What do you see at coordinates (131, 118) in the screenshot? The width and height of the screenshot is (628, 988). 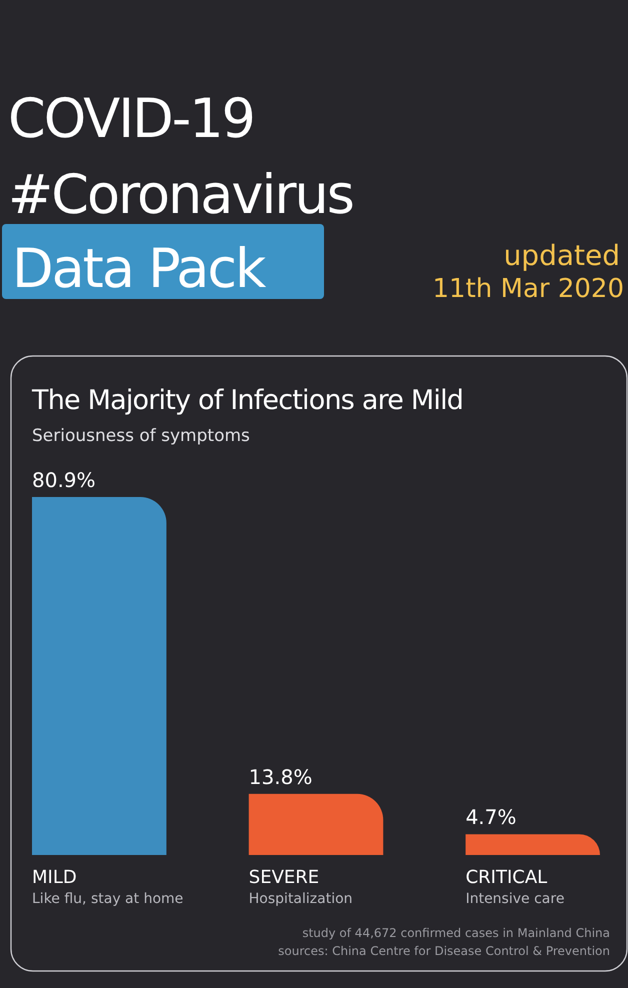 I see `text: COVID-19` at bounding box center [131, 118].